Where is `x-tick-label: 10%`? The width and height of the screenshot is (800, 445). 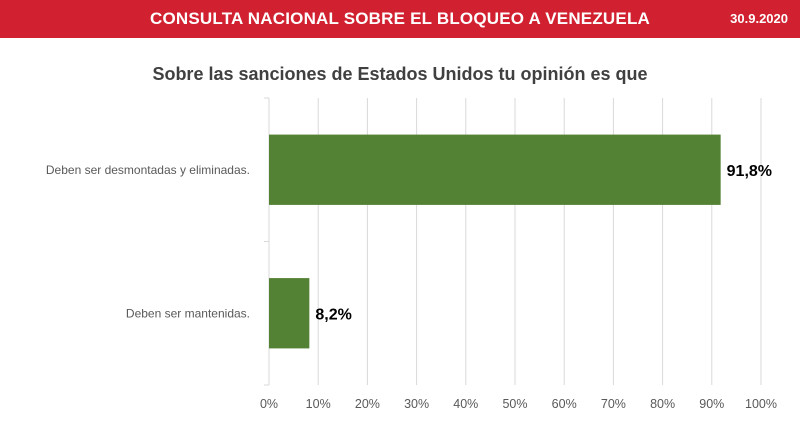 x-tick-label: 10% is located at coordinates (318, 404).